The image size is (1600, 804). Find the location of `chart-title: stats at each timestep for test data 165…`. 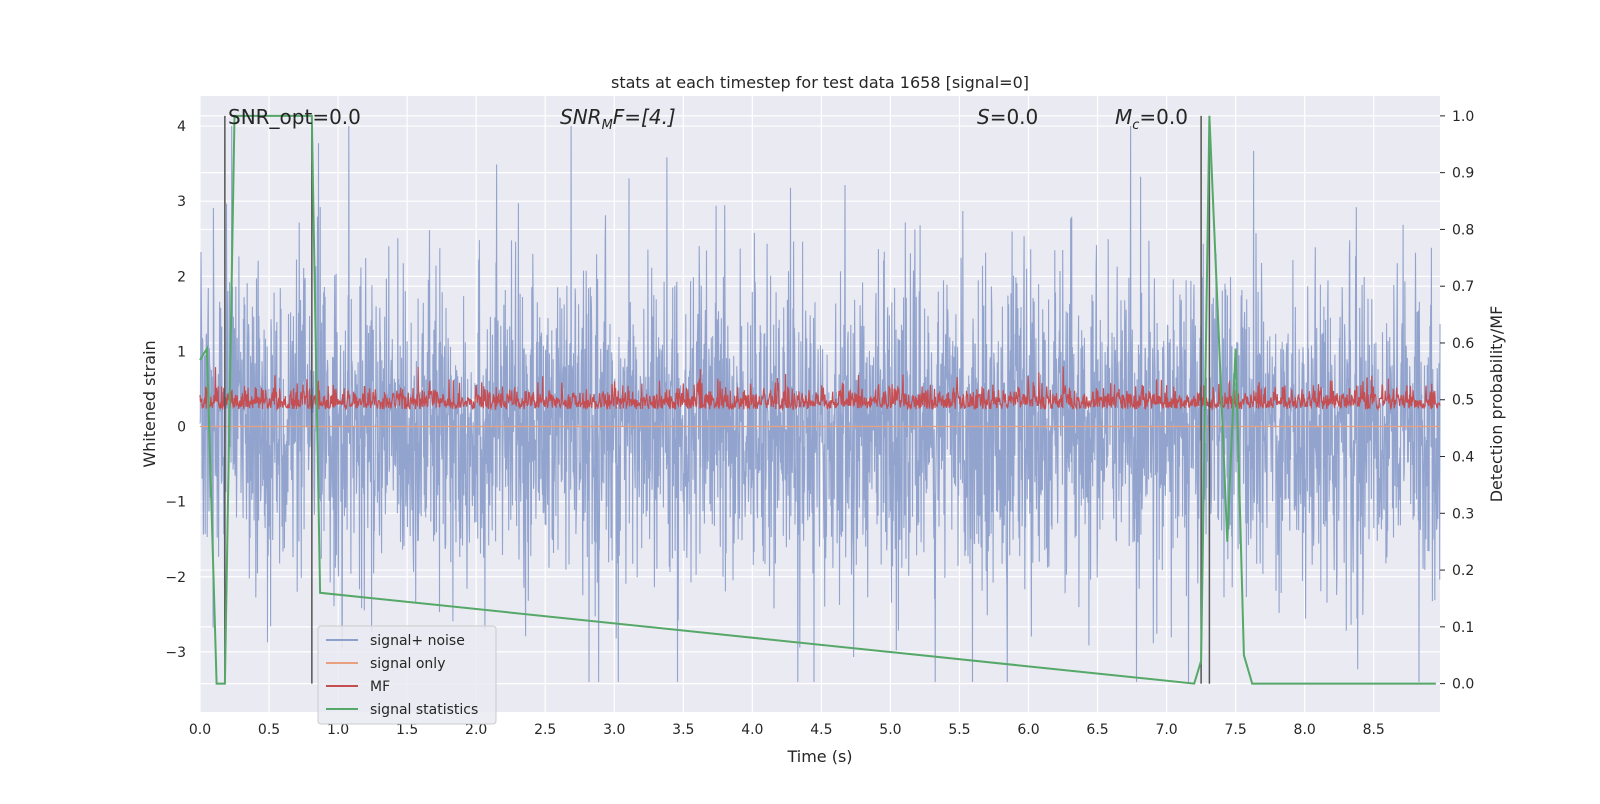

chart-title: stats at each timestep for test data 165… is located at coordinates (820, 82).